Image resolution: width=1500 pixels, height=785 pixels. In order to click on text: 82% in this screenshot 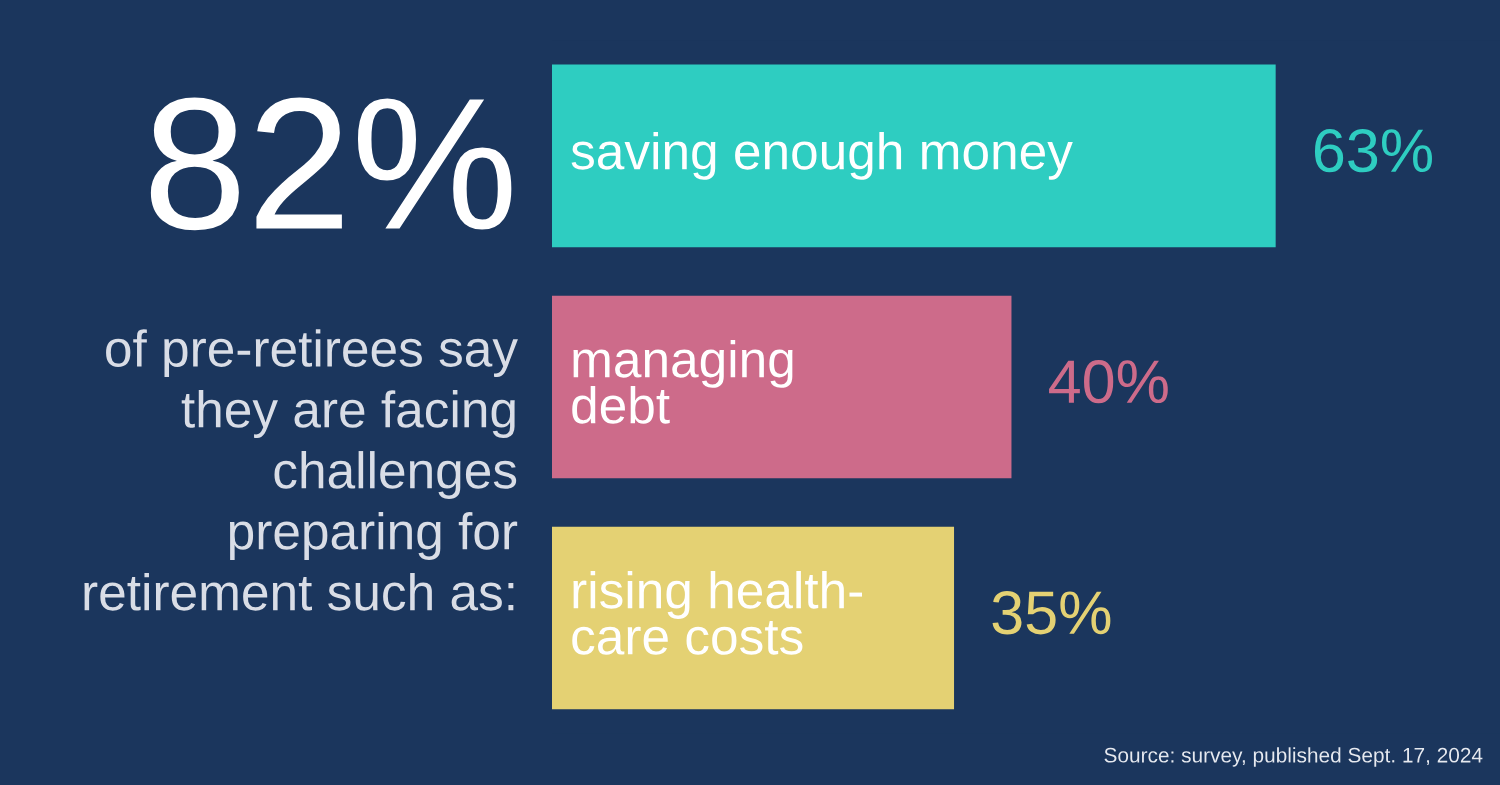, I will do `click(331, 164)`.